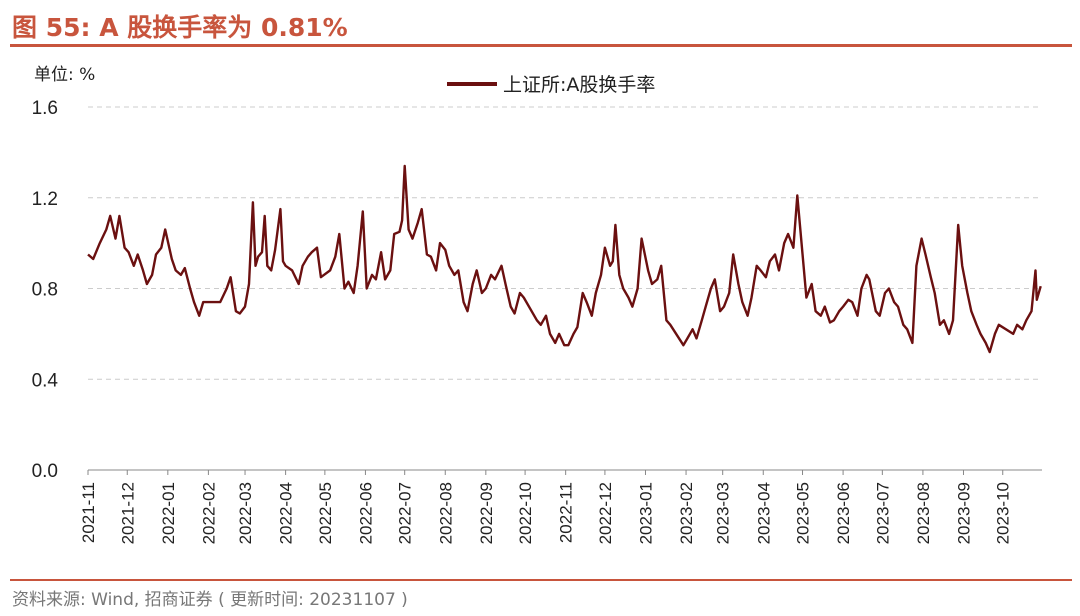  What do you see at coordinates (763, 513) in the screenshot?
I see `x-tick-label: 2023-04` at bounding box center [763, 513].